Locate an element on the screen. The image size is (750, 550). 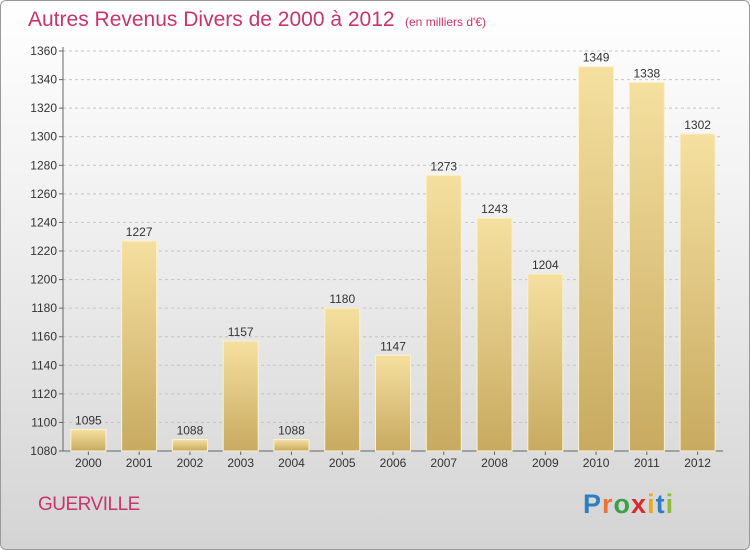
x-tick-label: 2007 is located at coordinates (443, 463).